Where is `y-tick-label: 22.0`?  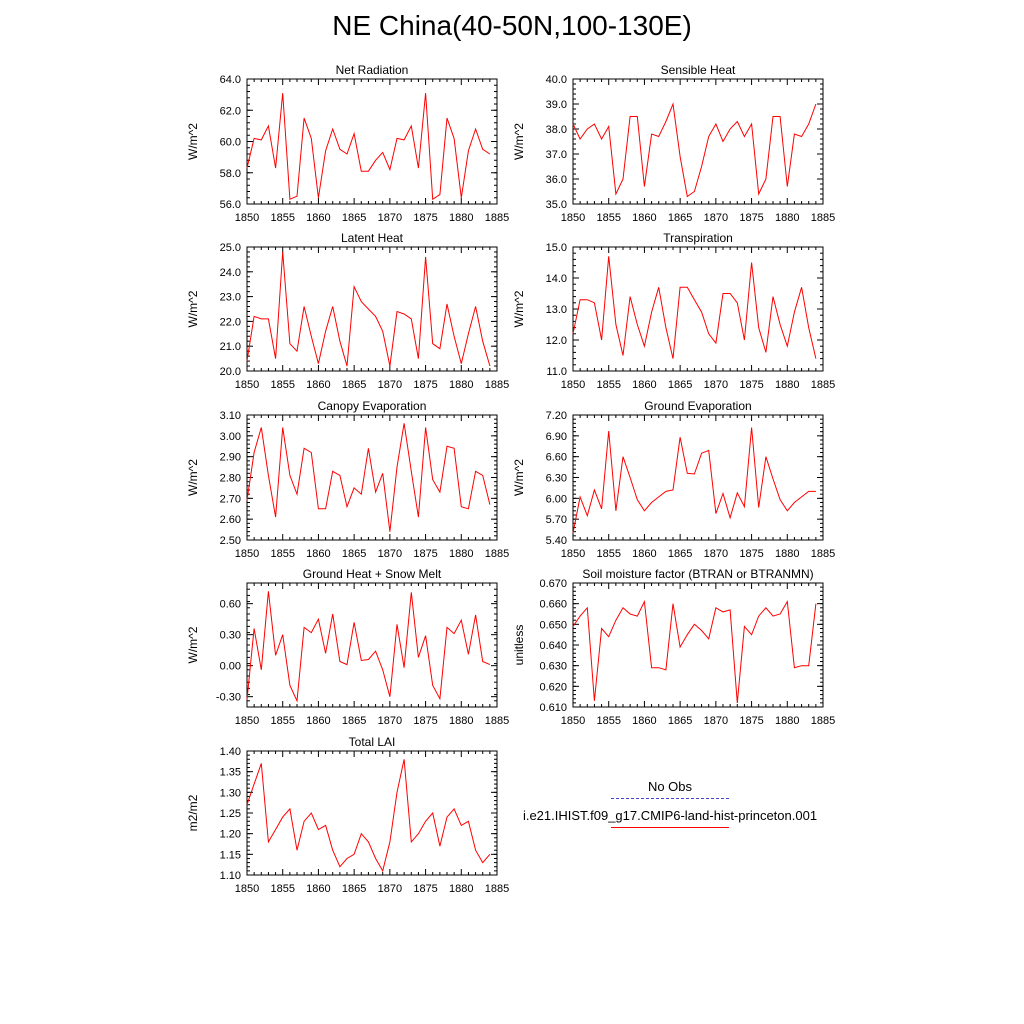
y-tick-label: 22.0 is located at coordinates (230, 322).